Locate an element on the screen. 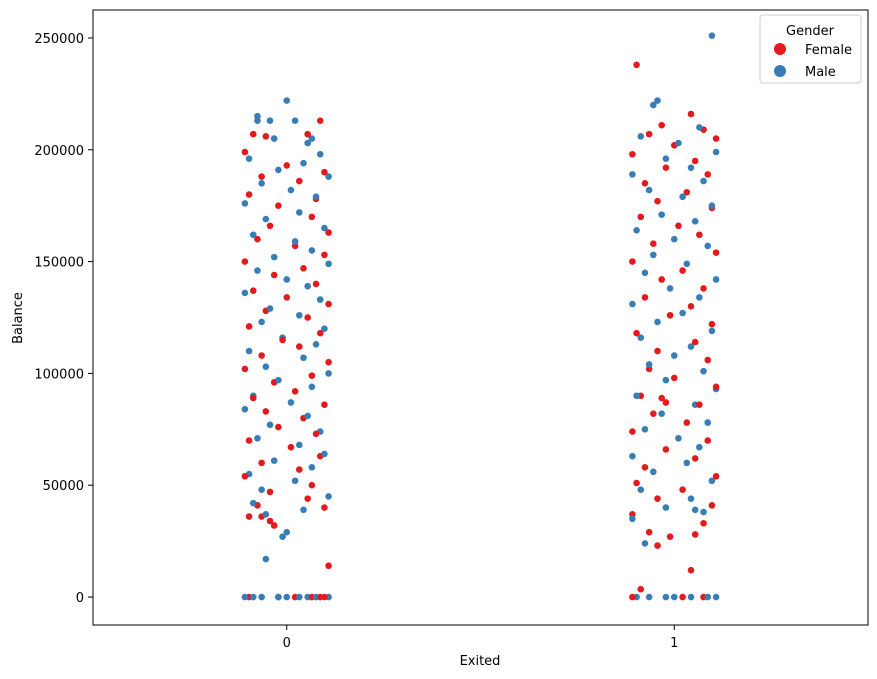 This screenshot has height=679, width=877. x-tick-label: 1 is located at coordinates (674, 643).